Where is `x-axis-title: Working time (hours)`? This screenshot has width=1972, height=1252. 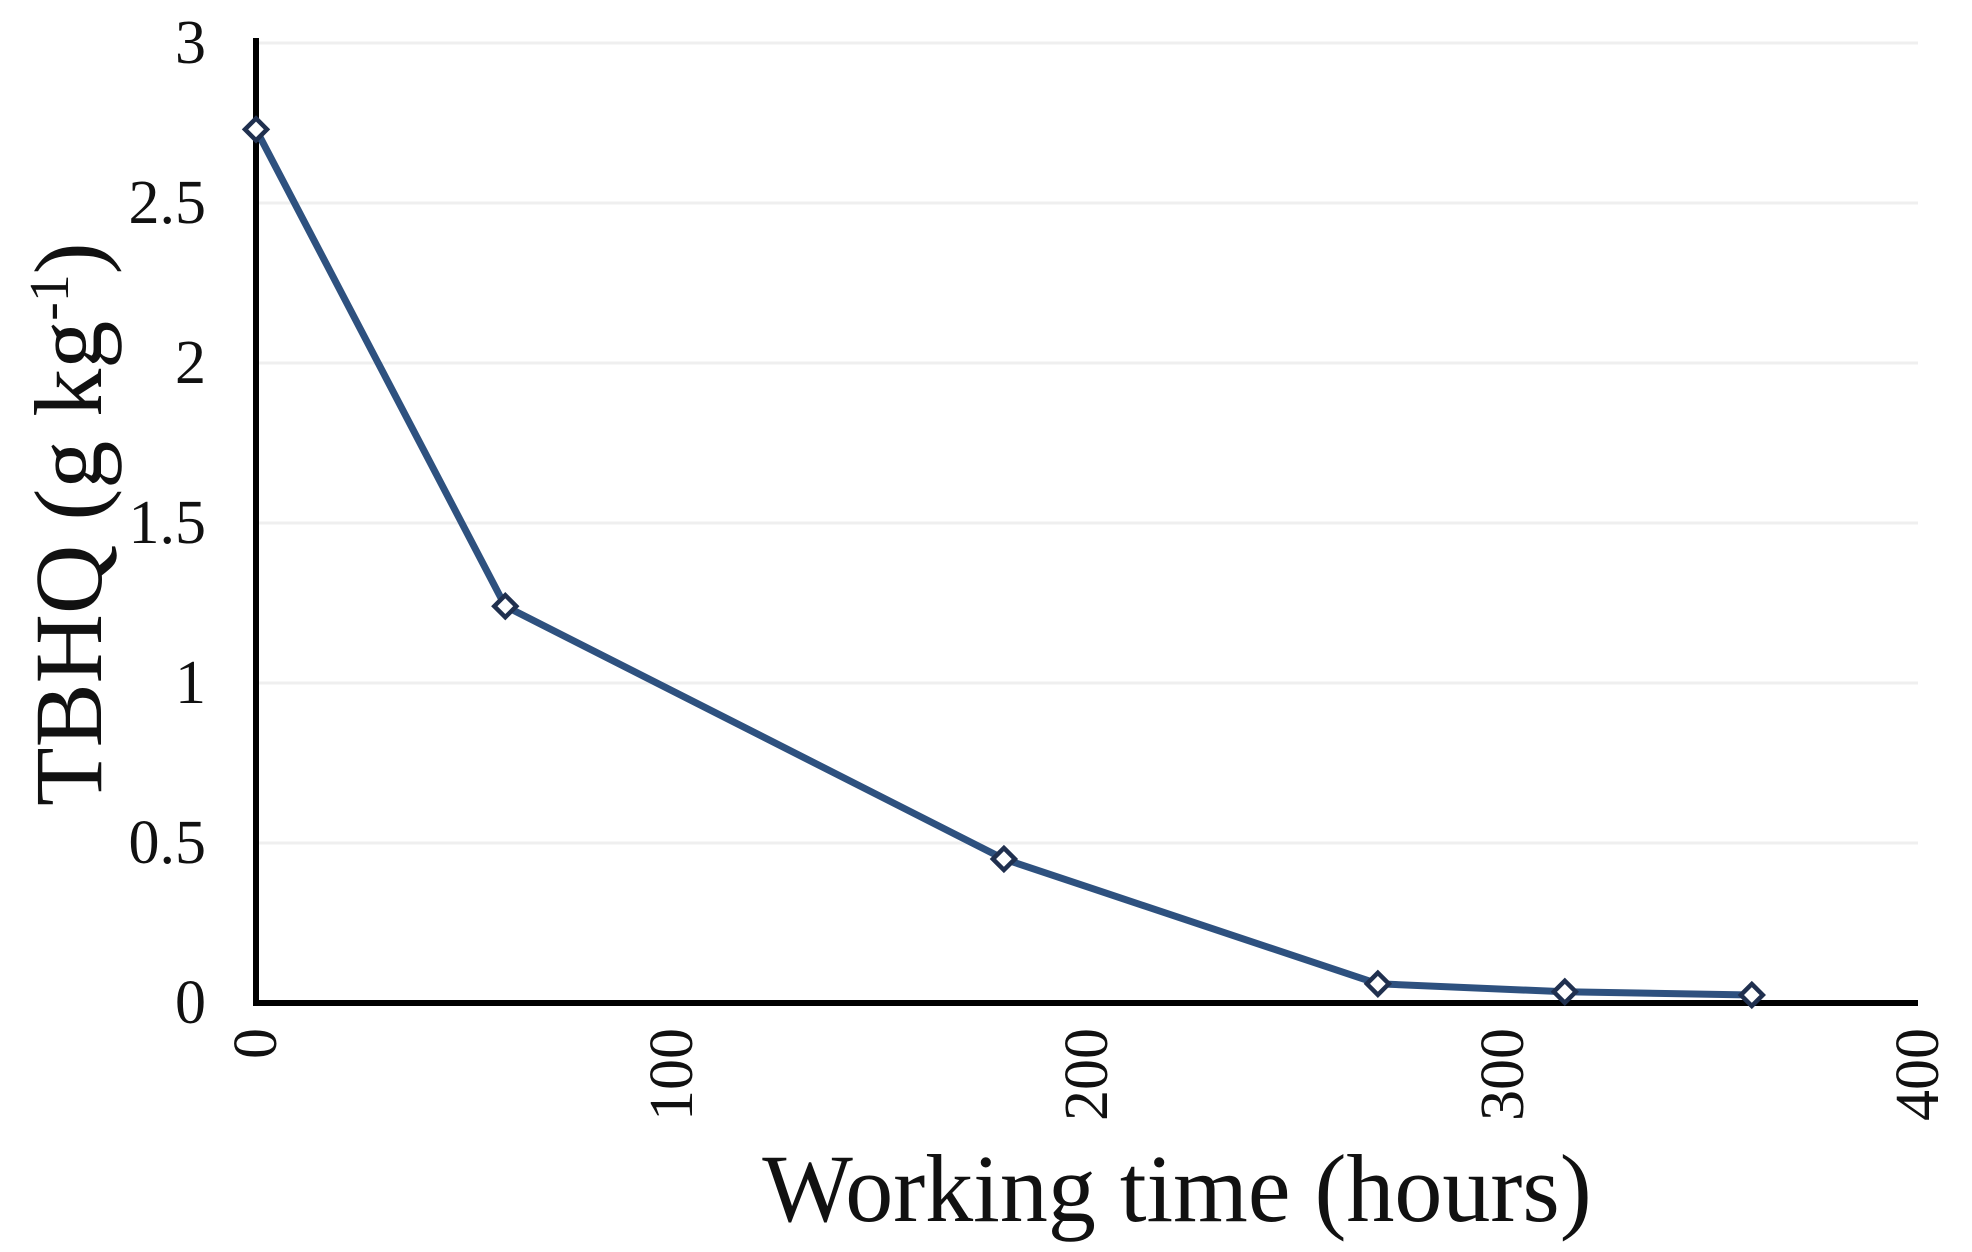
x-axis-title: Working time (hours) is located at coordinates (1177, 1188).